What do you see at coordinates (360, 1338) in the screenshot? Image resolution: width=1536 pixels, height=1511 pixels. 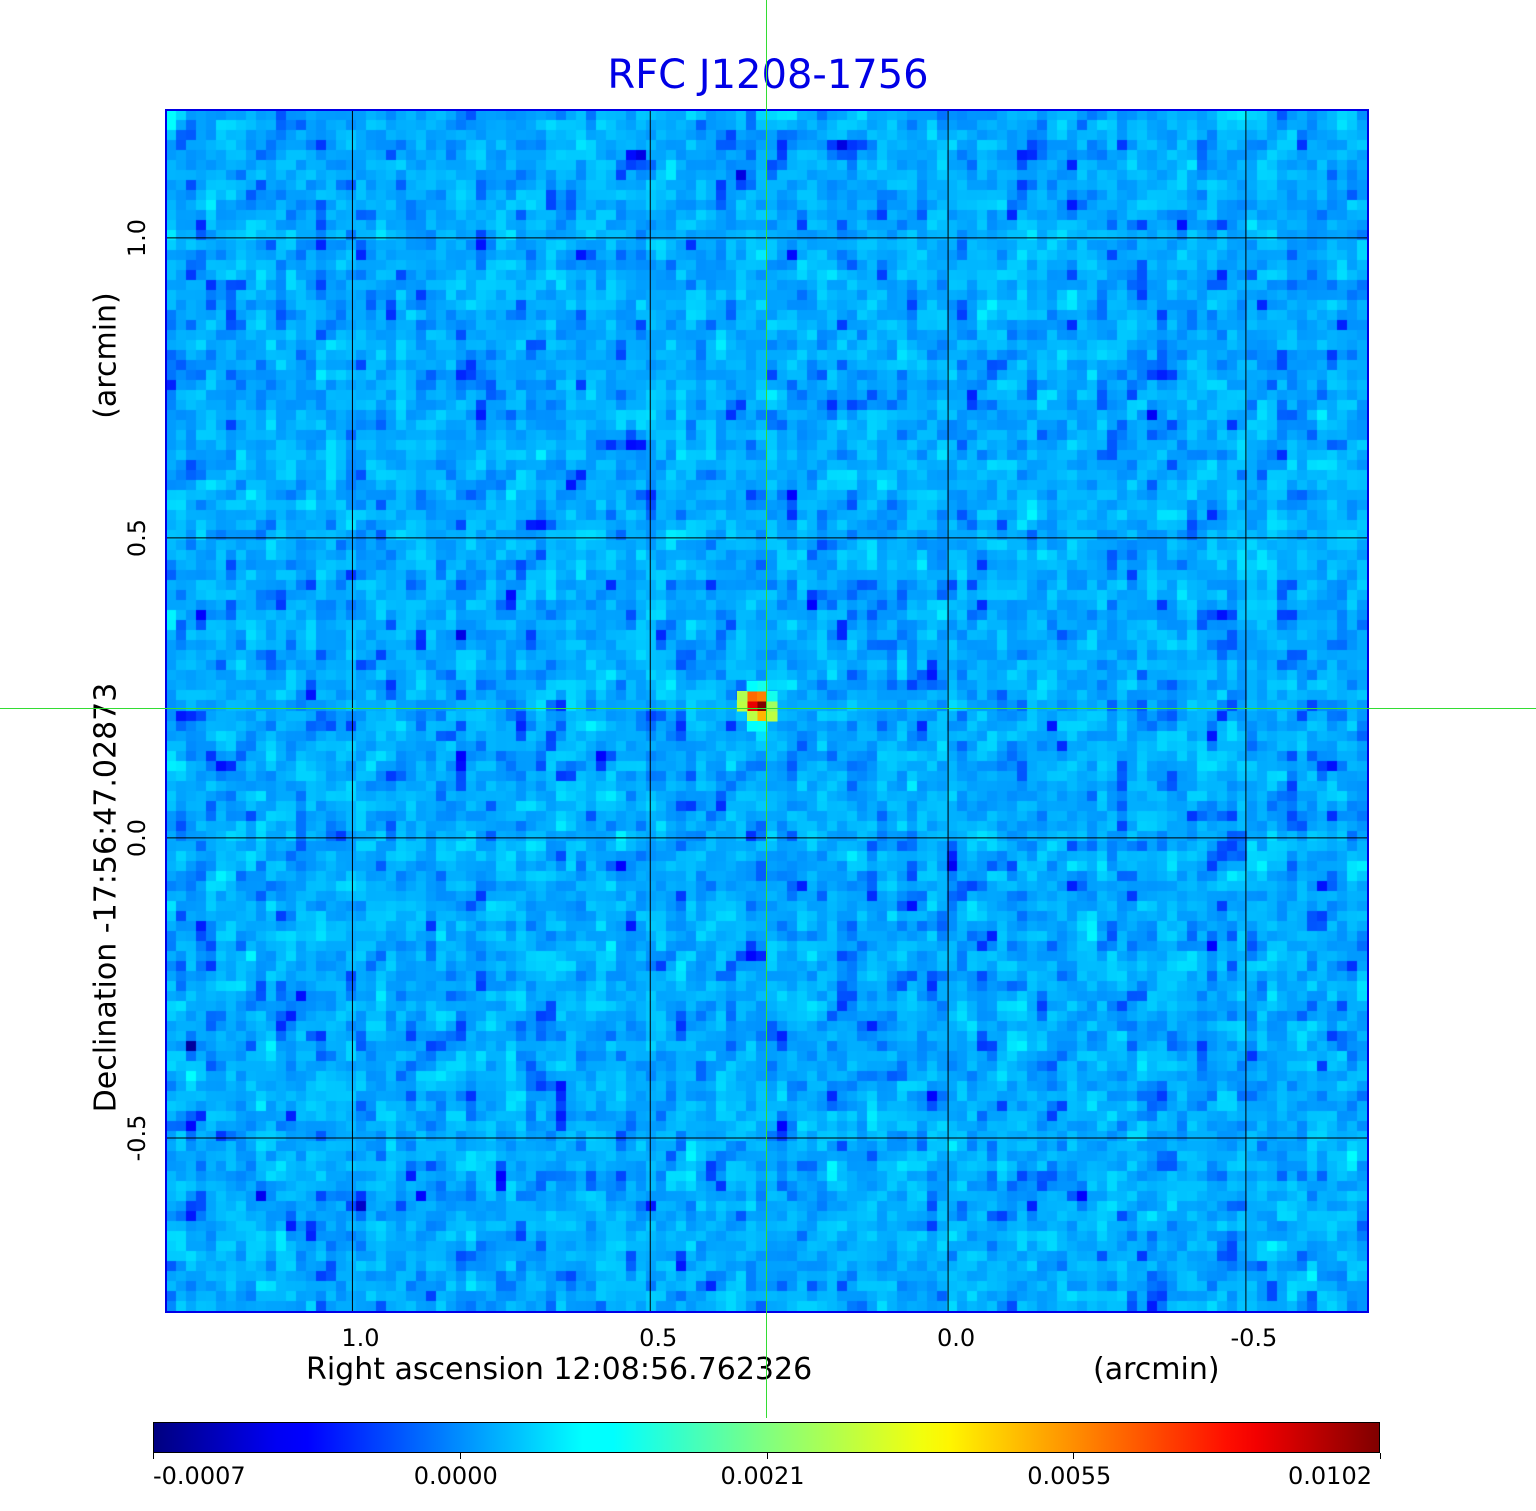 I see `x-tick-label: 1.0` at bounding box center [360, 1338].